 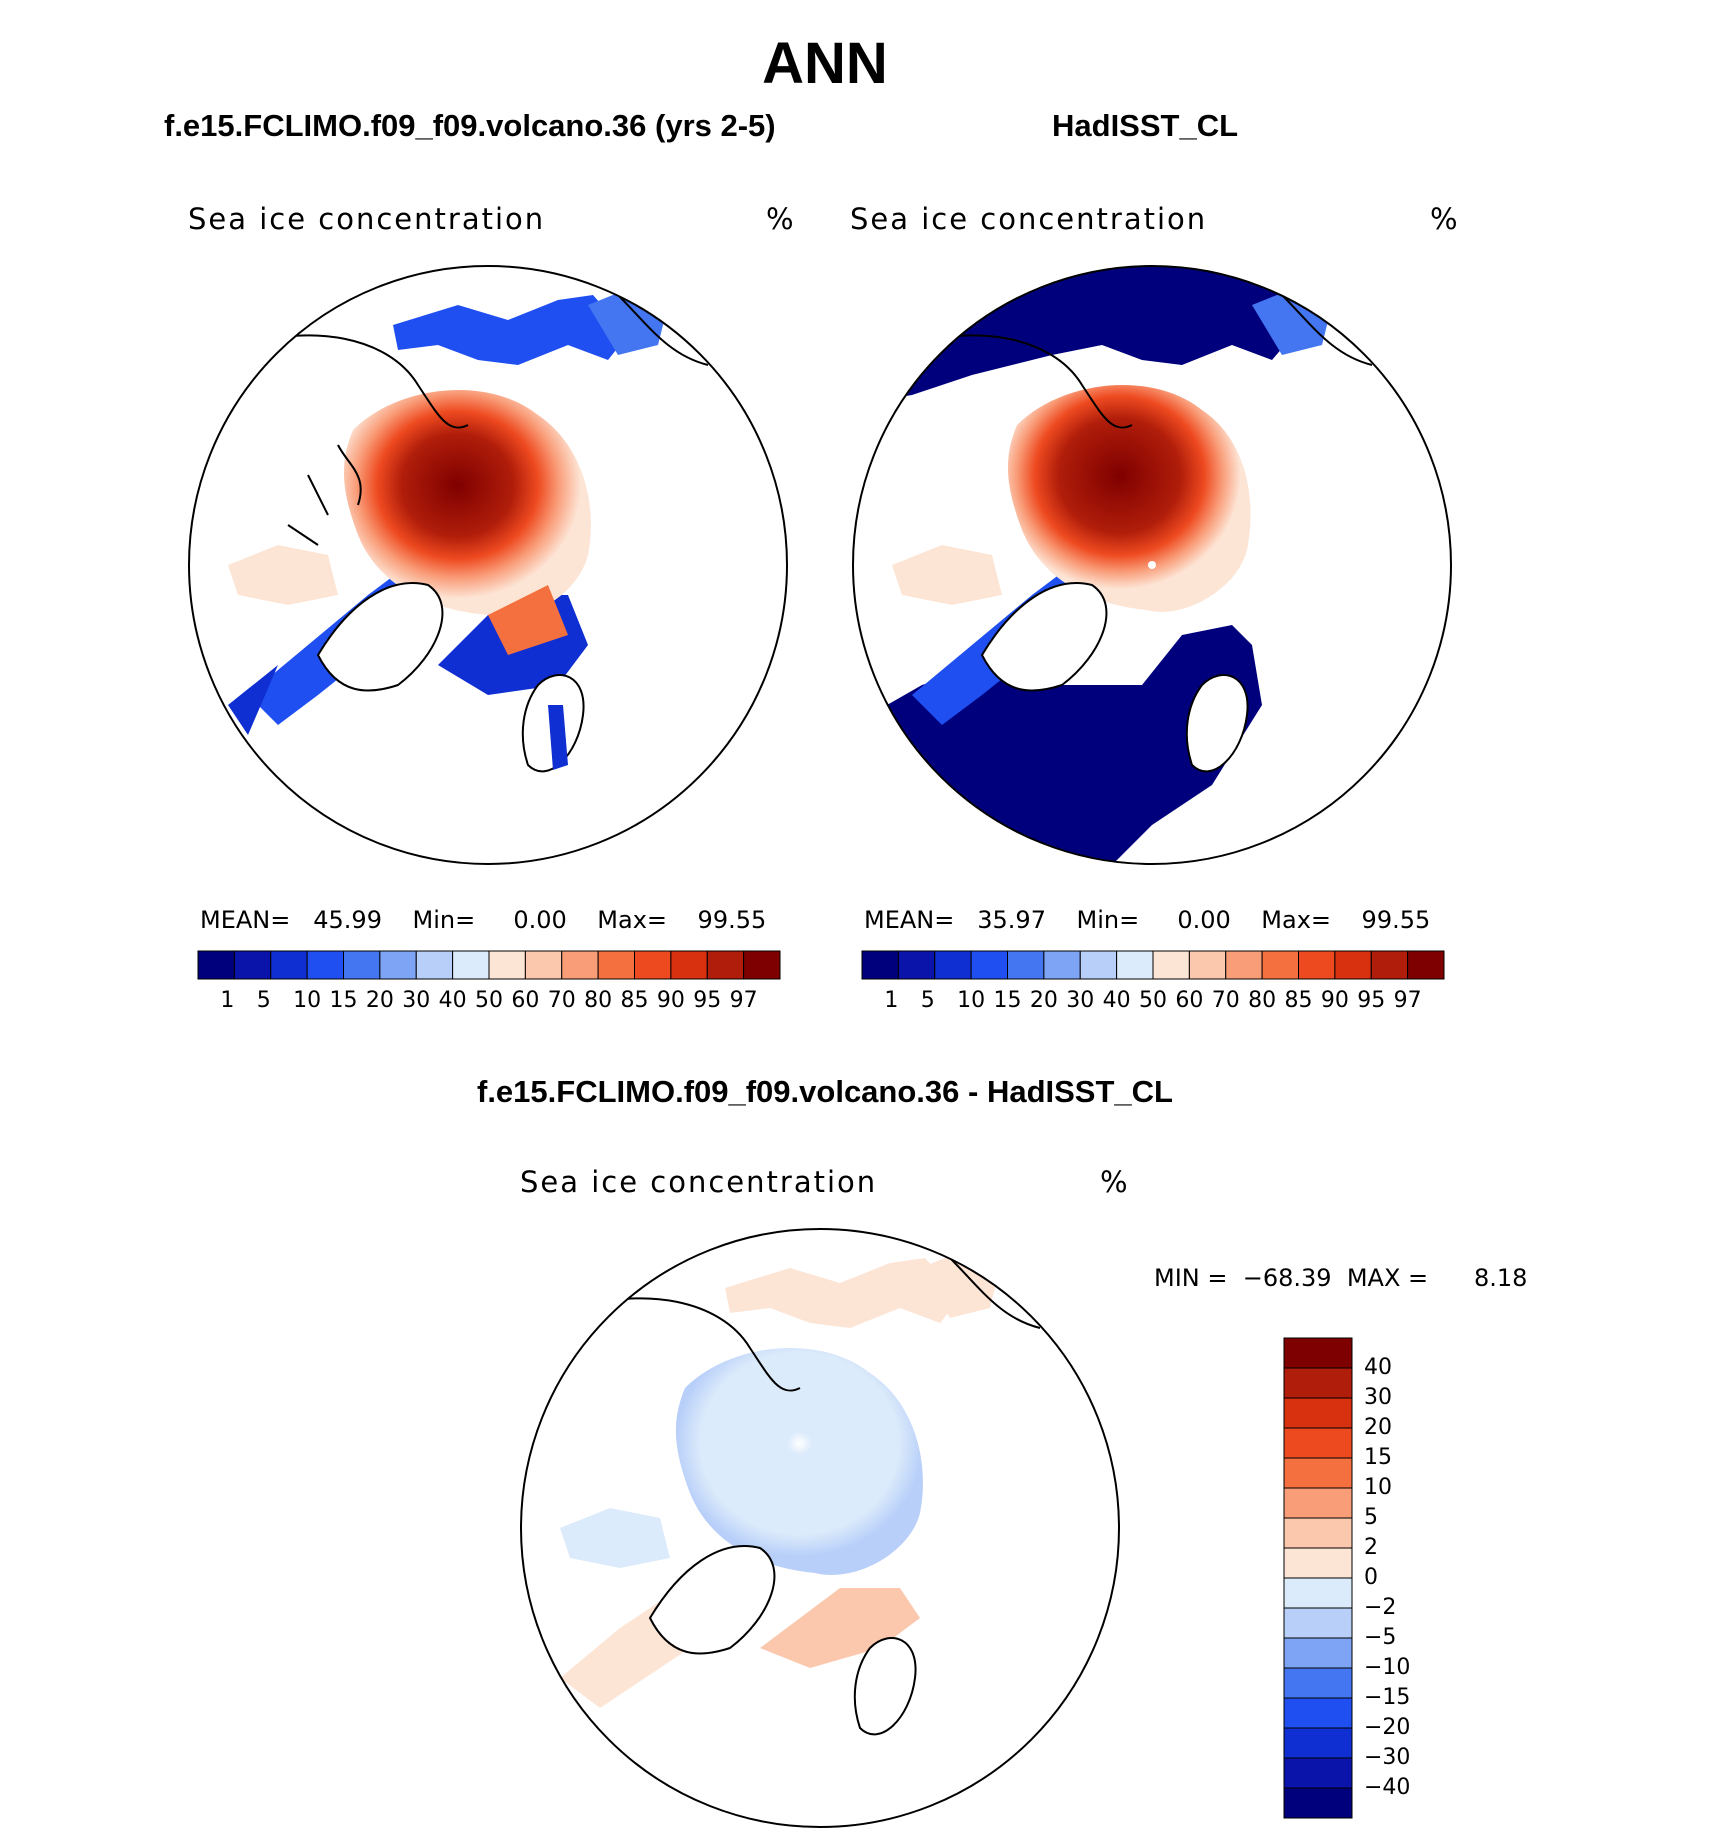 I want to click on colorbar-tick-label: 80, so click(x=1262, y=1000).